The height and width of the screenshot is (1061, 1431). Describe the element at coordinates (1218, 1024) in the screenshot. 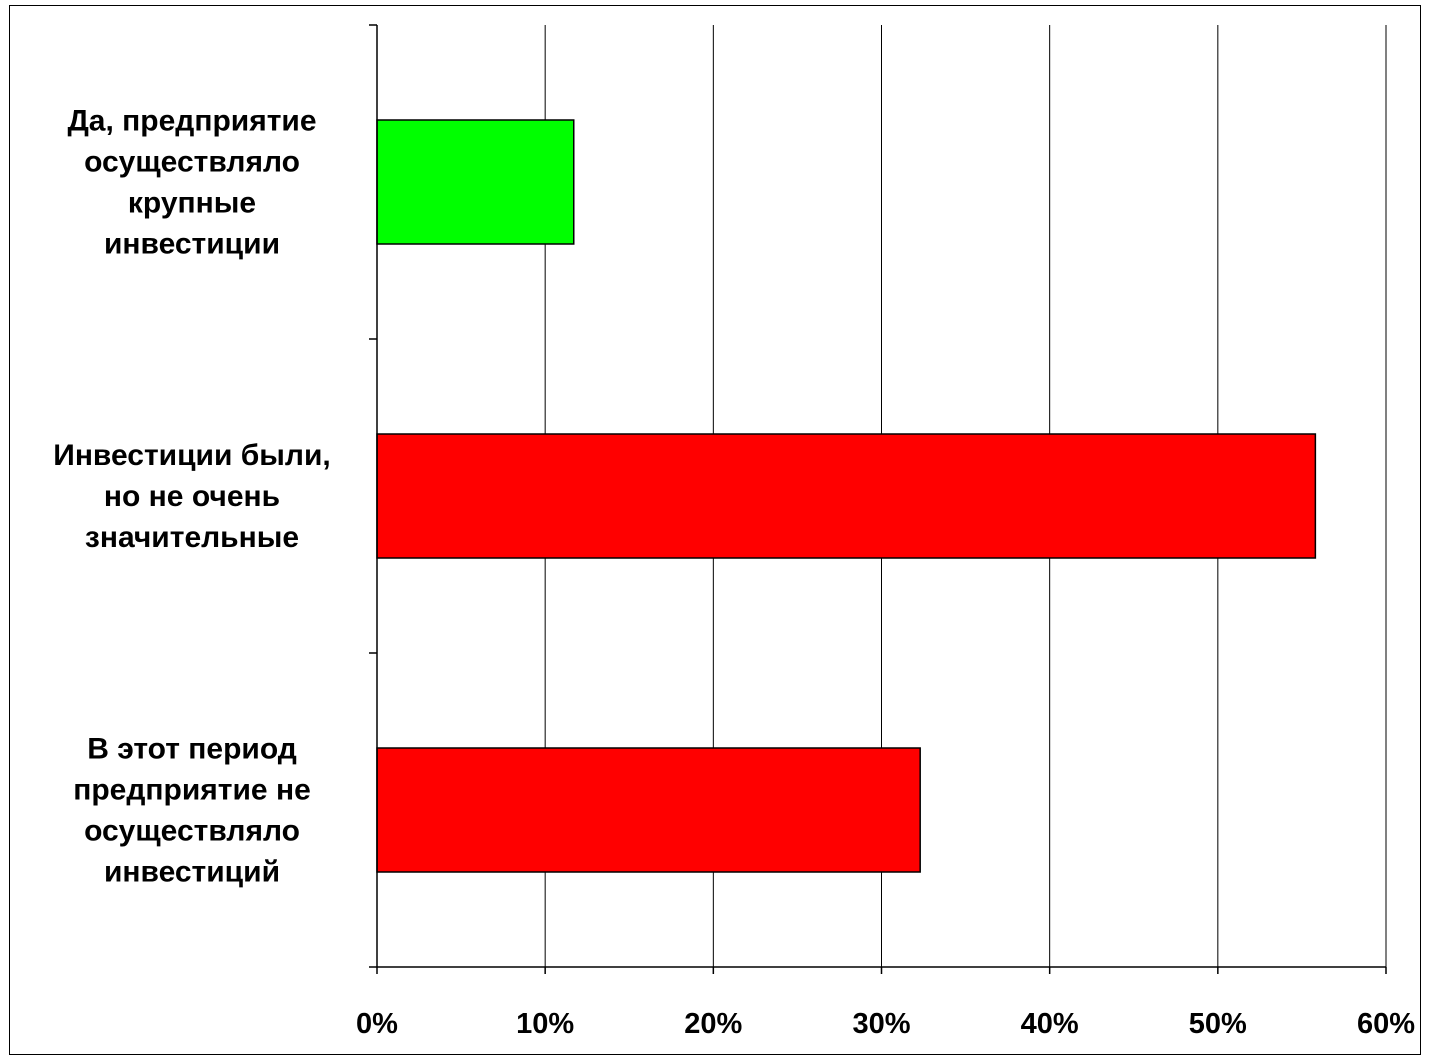

I see `x-tick-label: 50%` at that location.